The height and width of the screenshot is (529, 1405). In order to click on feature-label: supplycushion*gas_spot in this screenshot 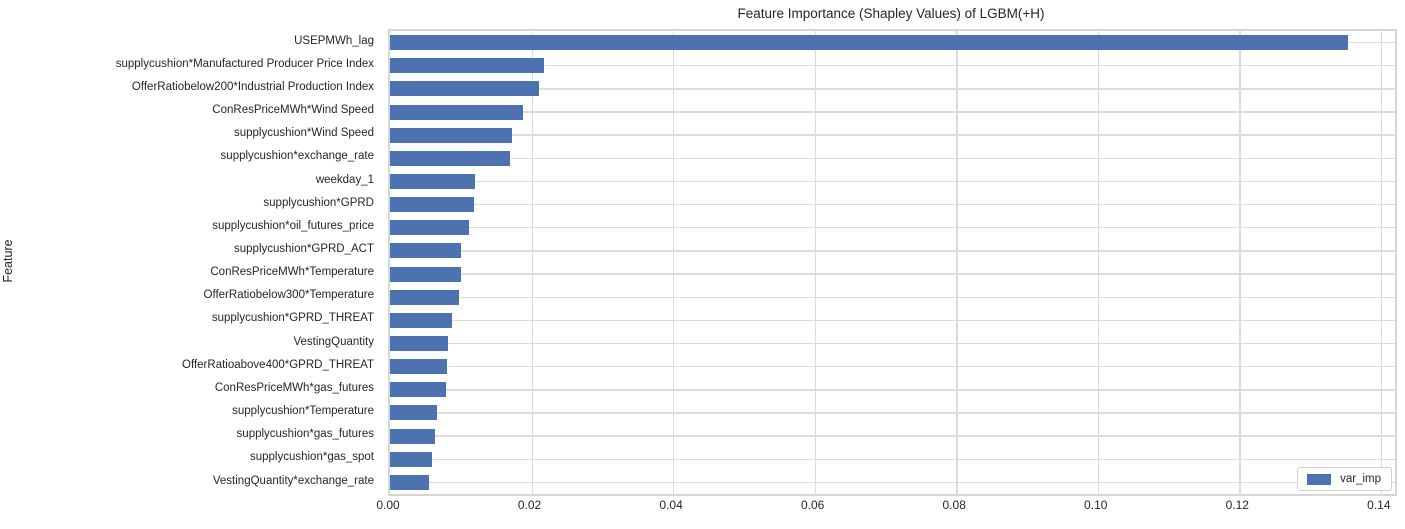, I will do `click(311, 457)`.